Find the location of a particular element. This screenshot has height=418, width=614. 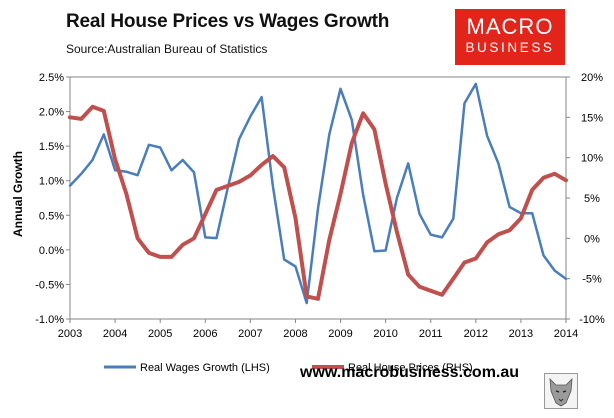

x-tick-label: 2009 is located at coordinates (340, 334).